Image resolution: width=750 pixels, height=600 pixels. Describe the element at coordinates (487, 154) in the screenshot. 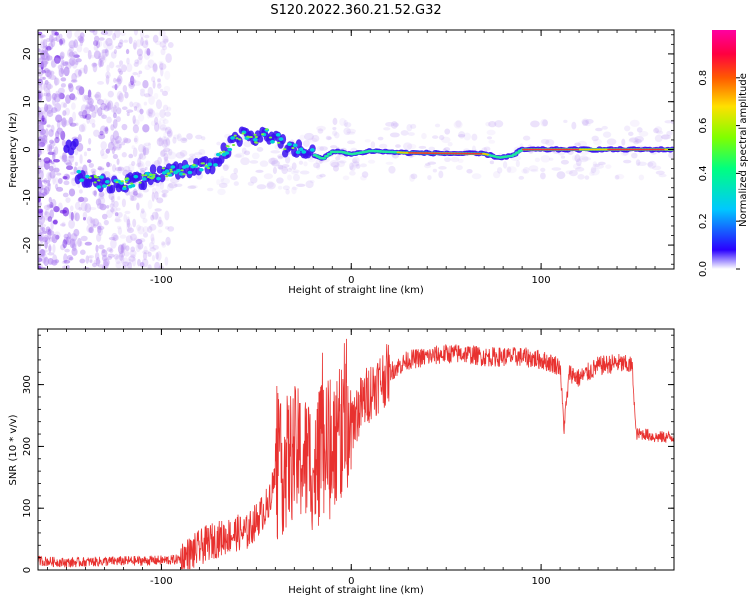

I see `ridge-peak` at that location.